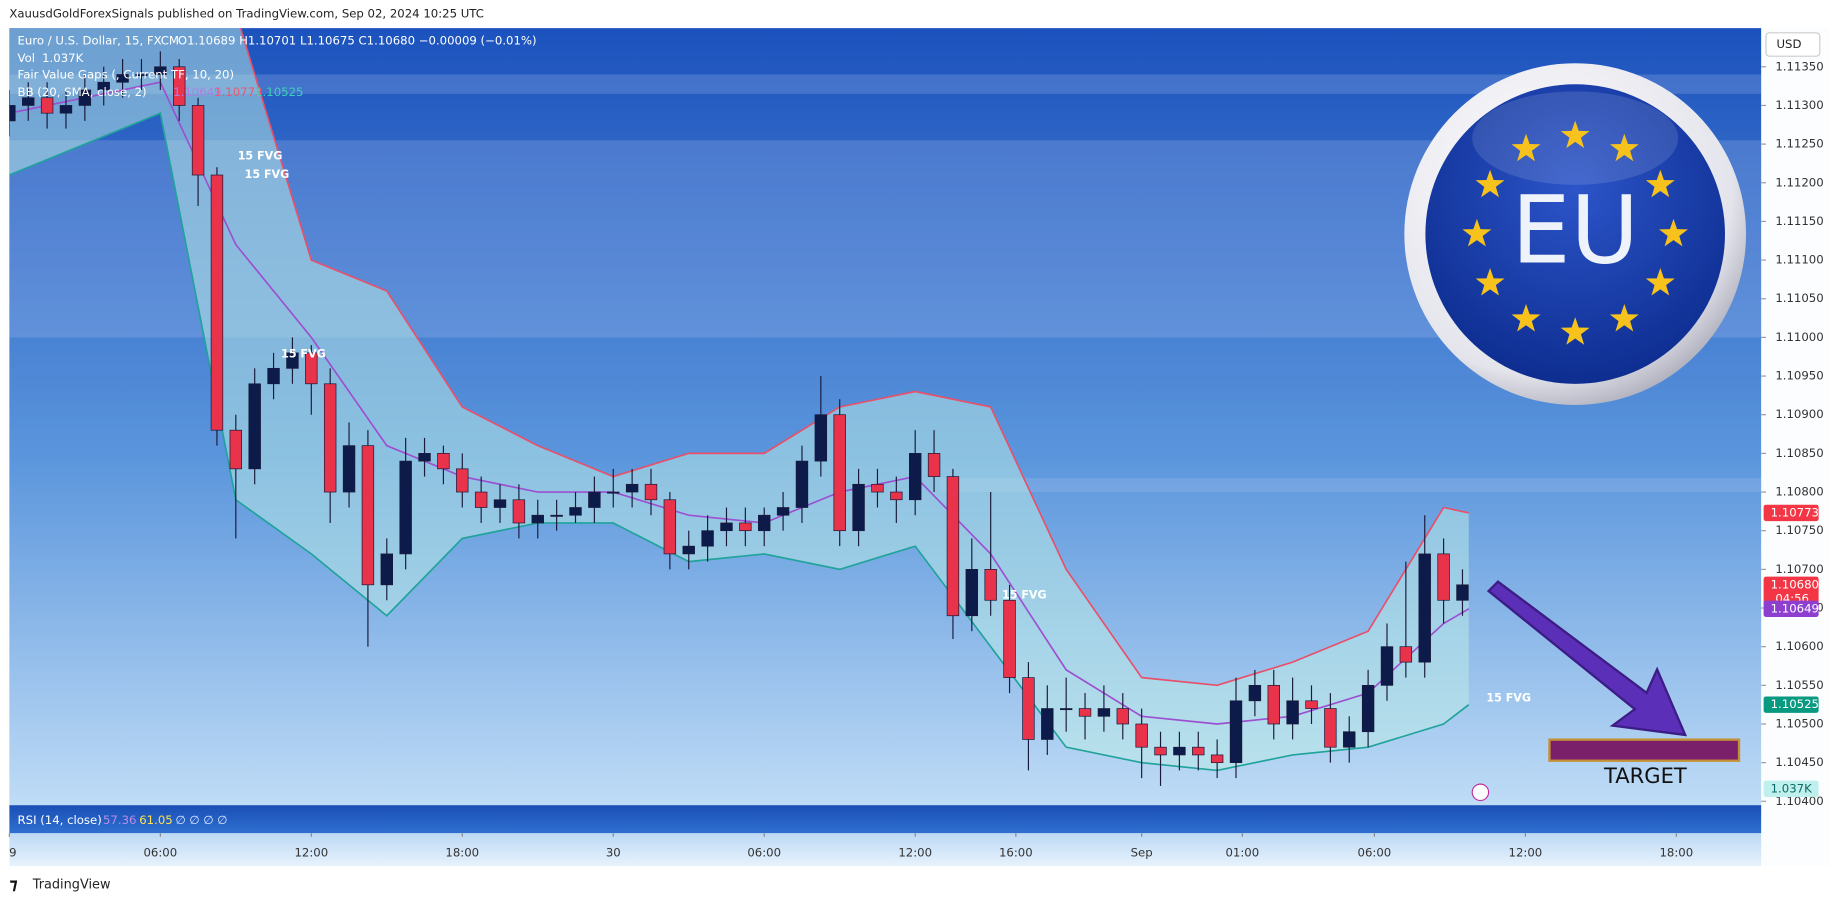 This screenshot has height=902, width=1835. I want to click on tv-mark: ⁊, so click(13, 883).